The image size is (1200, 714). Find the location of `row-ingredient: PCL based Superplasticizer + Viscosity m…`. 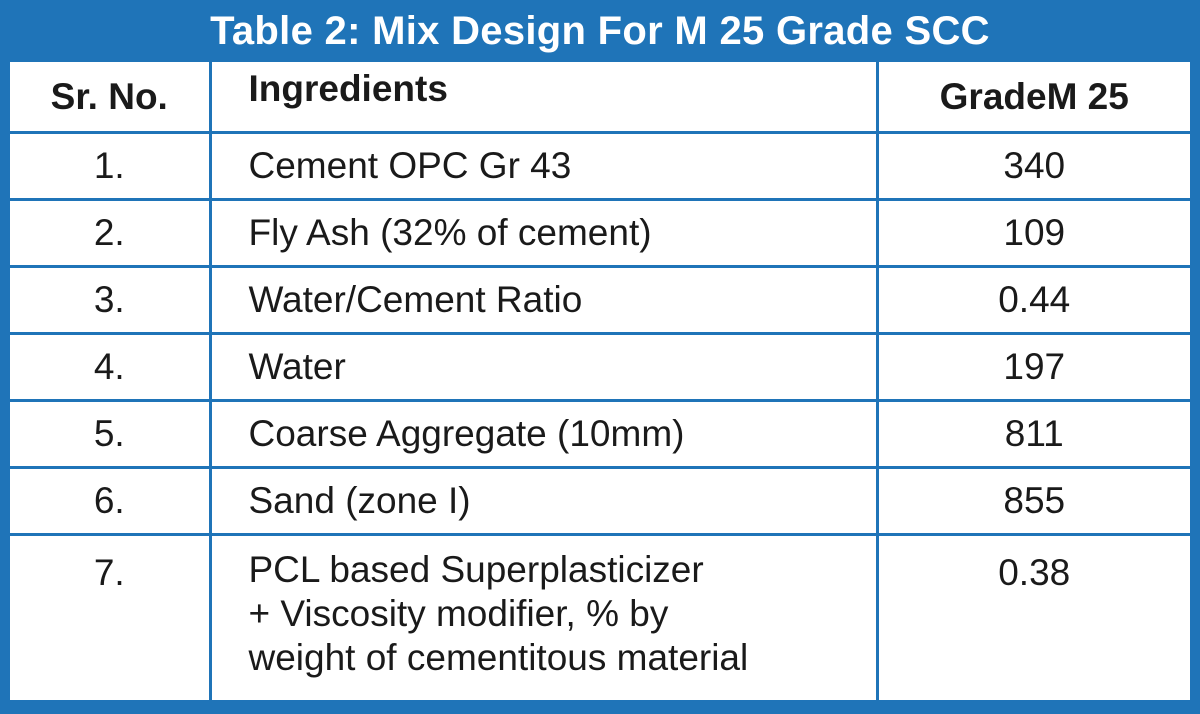

row-ingredient: PCL based Superplasticizer + Viscosity m… is located at coordinates (543, 624).